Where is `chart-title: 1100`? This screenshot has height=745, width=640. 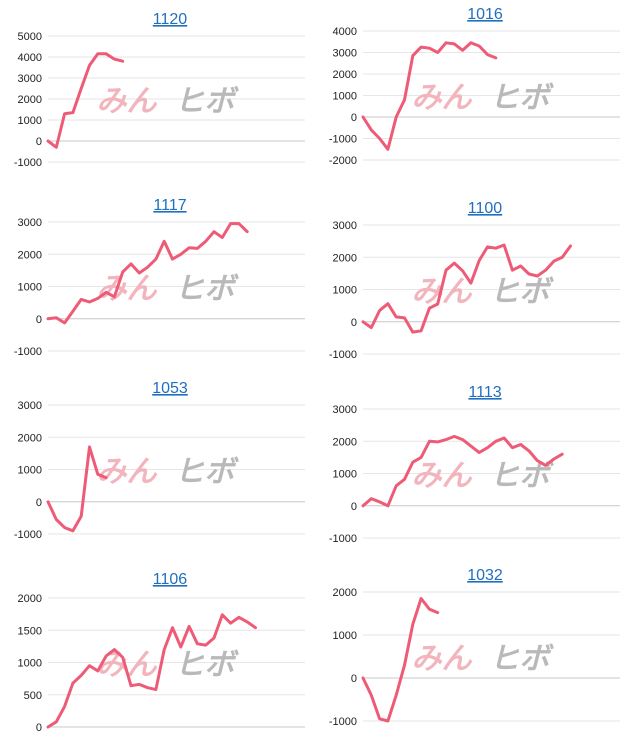
chart-title: 1100 is located at coordinates (485, 208).